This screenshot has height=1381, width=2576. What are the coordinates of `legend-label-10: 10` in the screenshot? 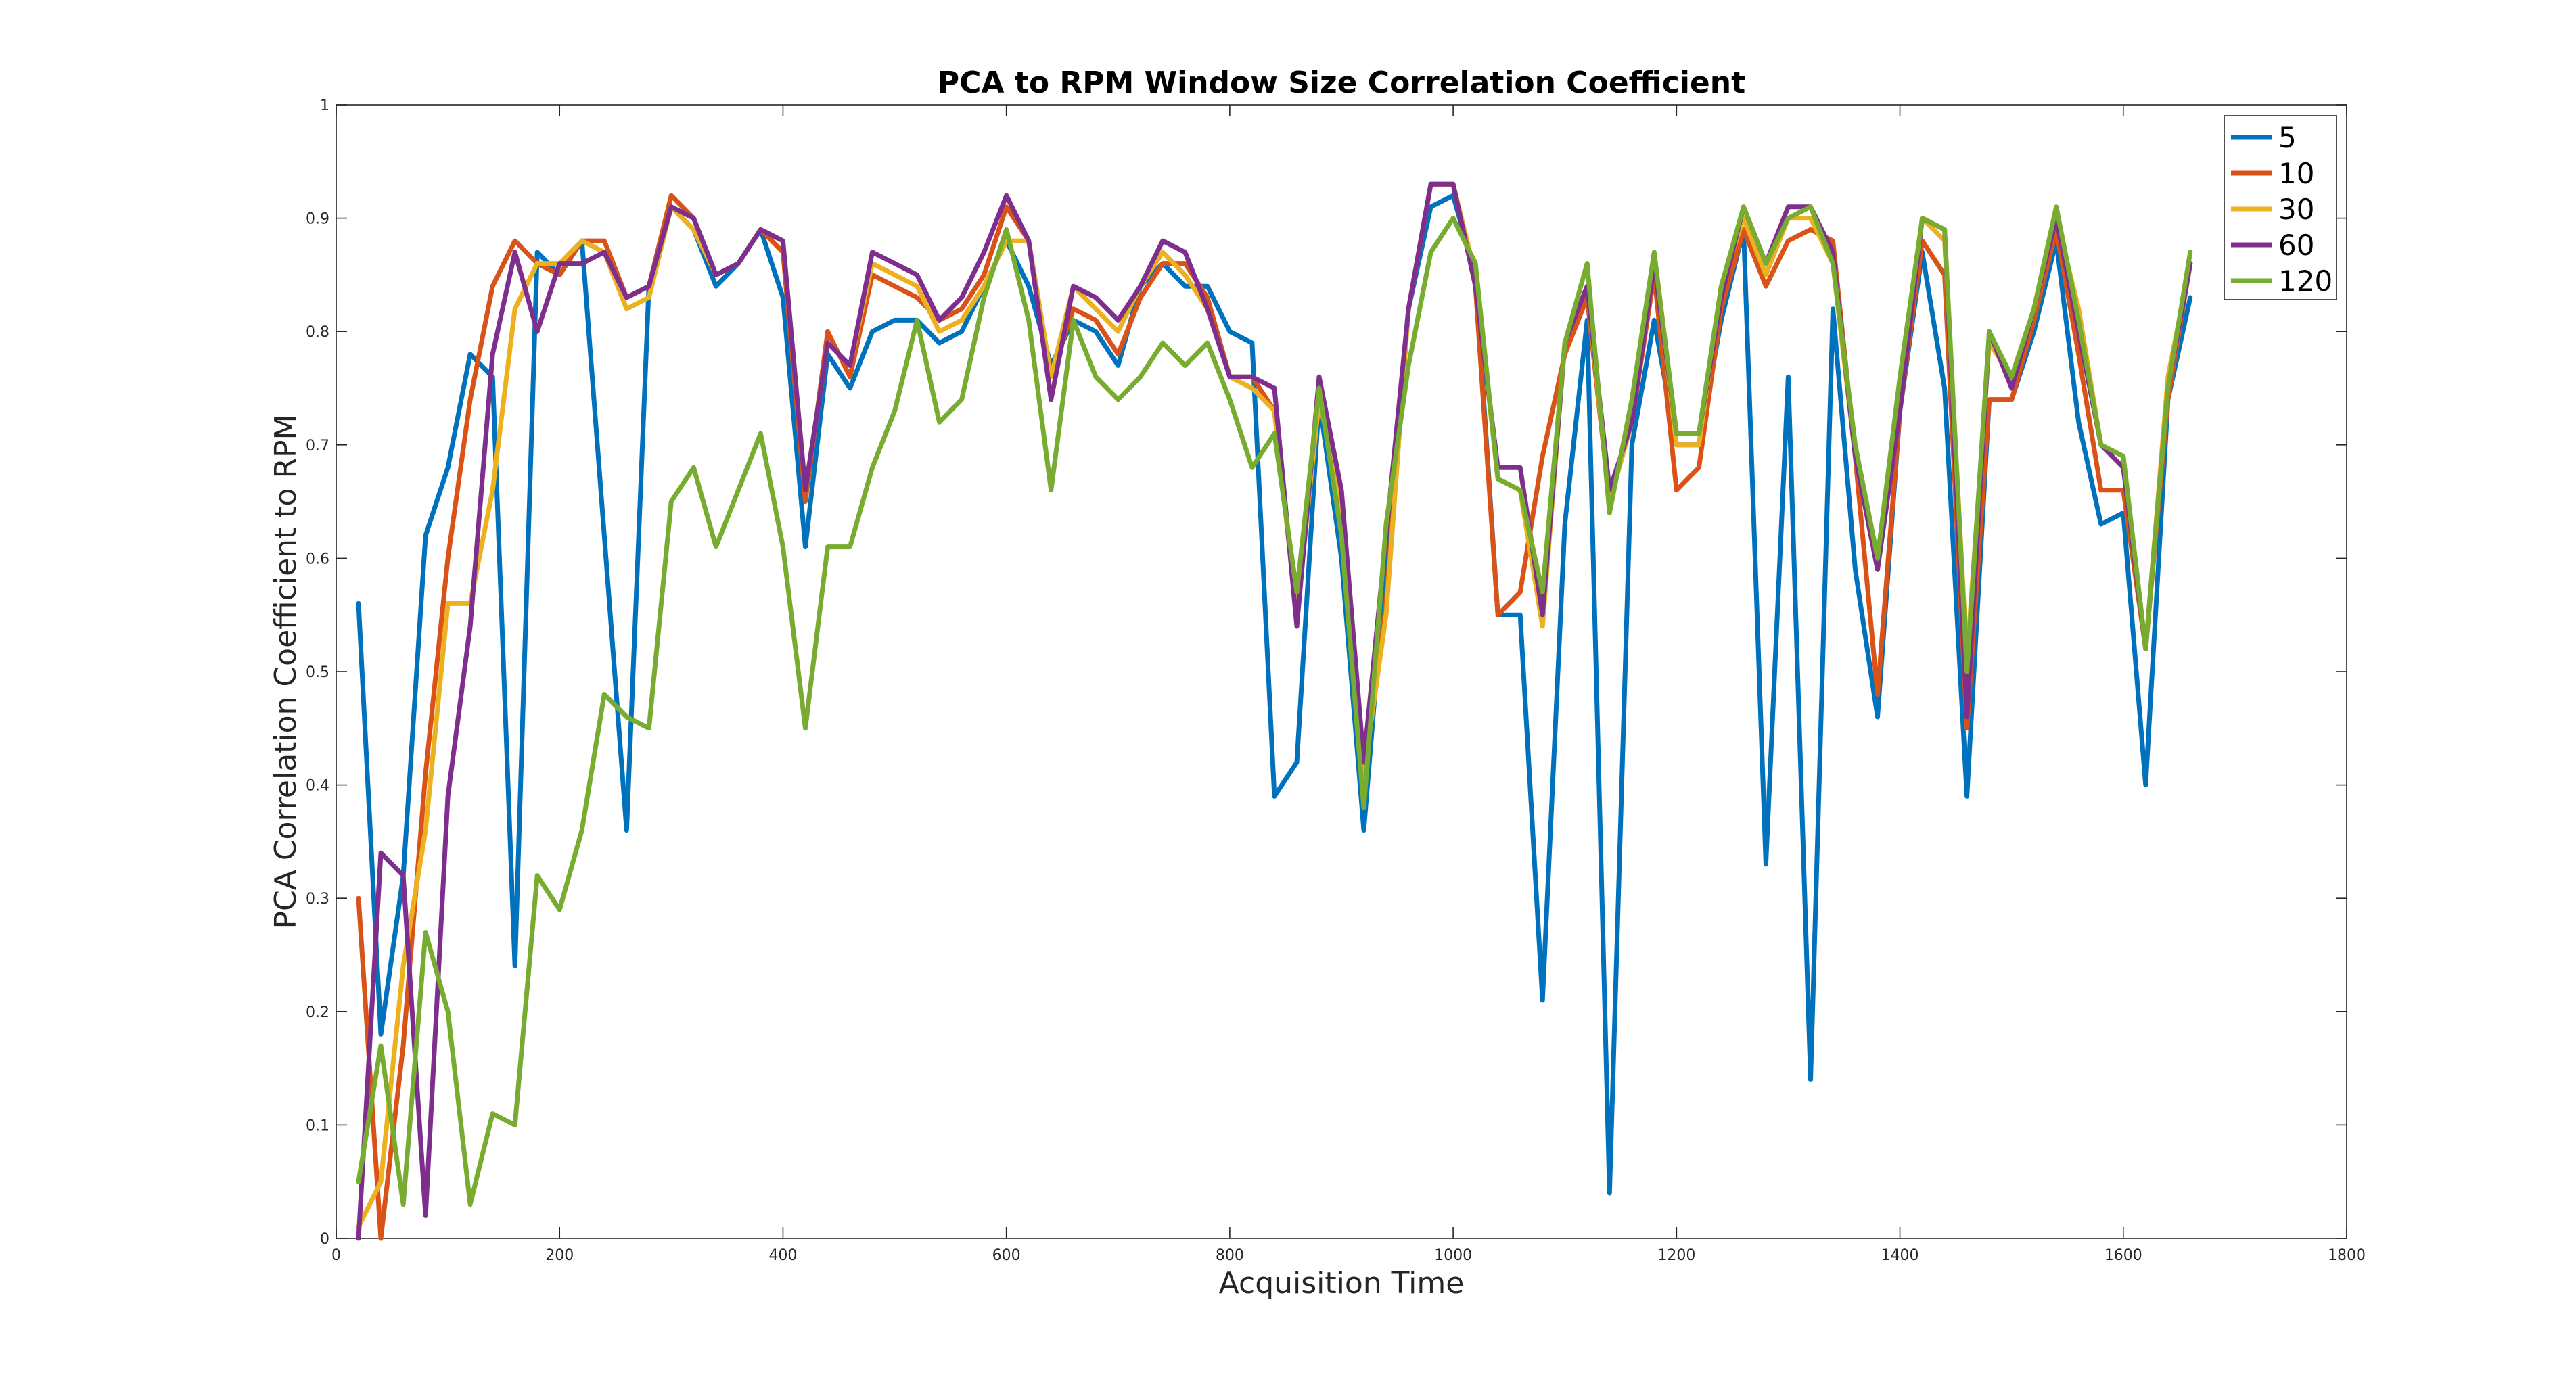 It's located at (2296, 174).